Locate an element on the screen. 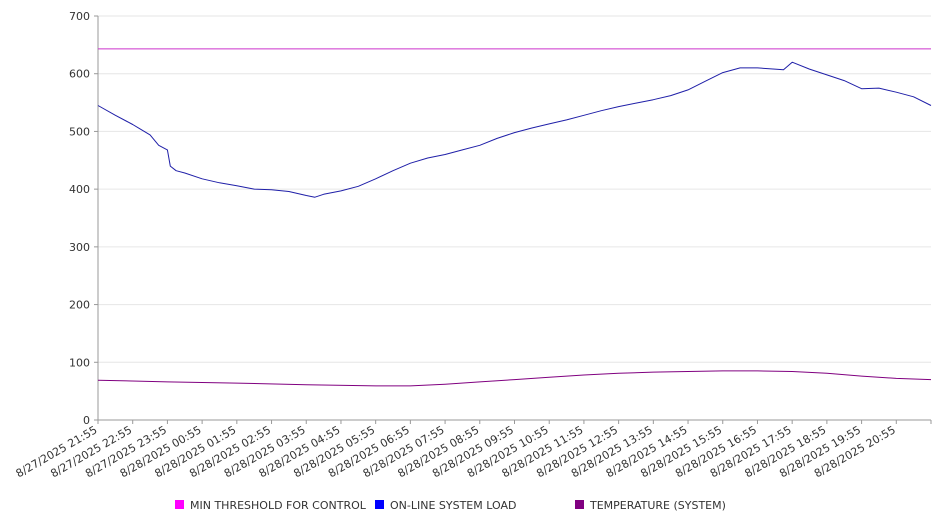 The image size is (946, 526). legend-label-3: TEMPERATURE (SYSTEM) is located at coordinates (657, 505).